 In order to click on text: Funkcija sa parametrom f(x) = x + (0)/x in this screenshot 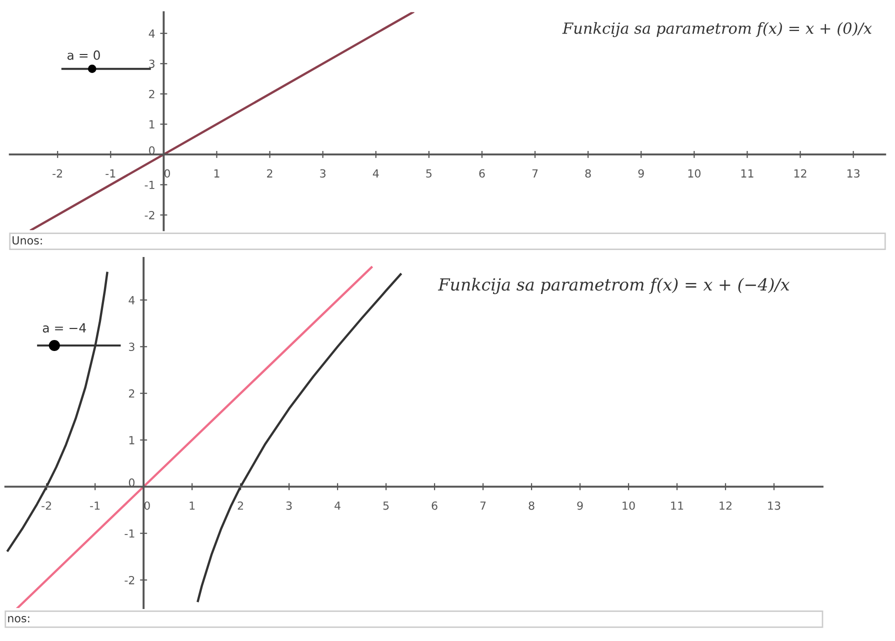, I will do `click(717, 30)`.